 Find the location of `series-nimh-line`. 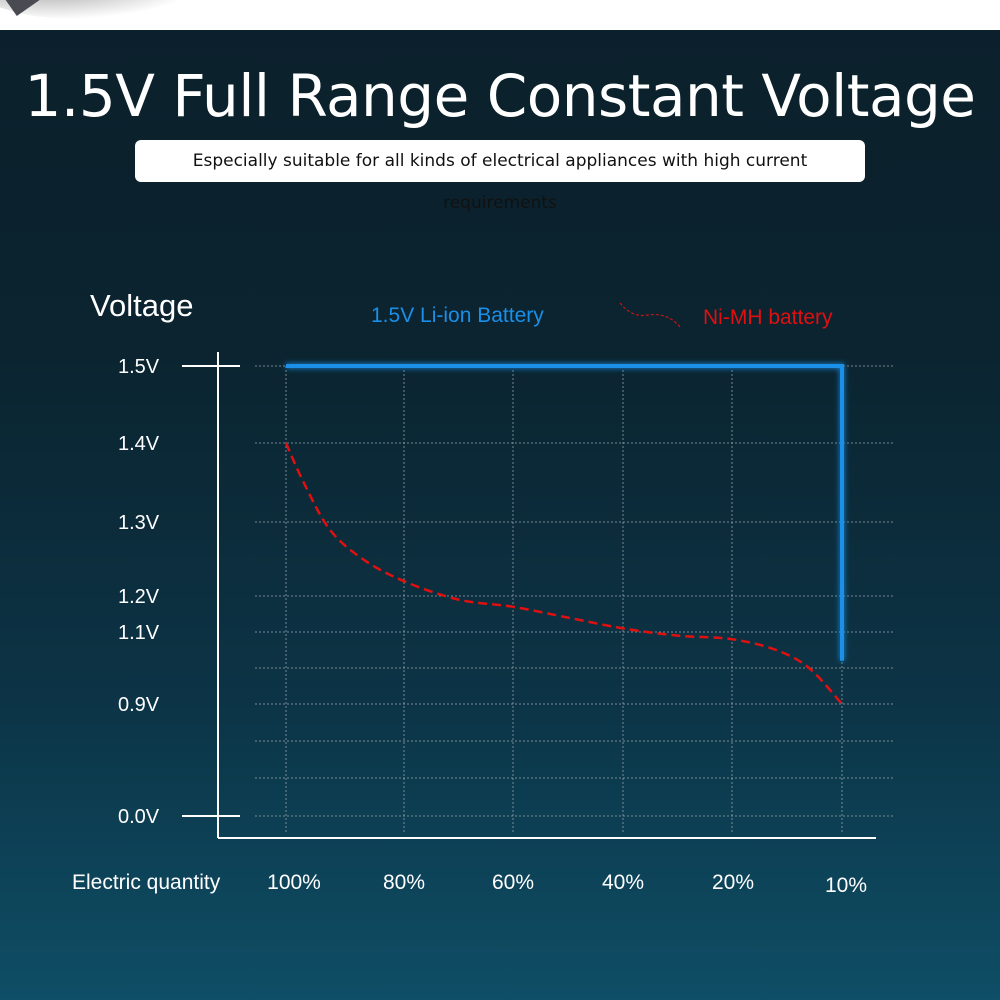

series-nimh-line is located at coordinates (563, 573).